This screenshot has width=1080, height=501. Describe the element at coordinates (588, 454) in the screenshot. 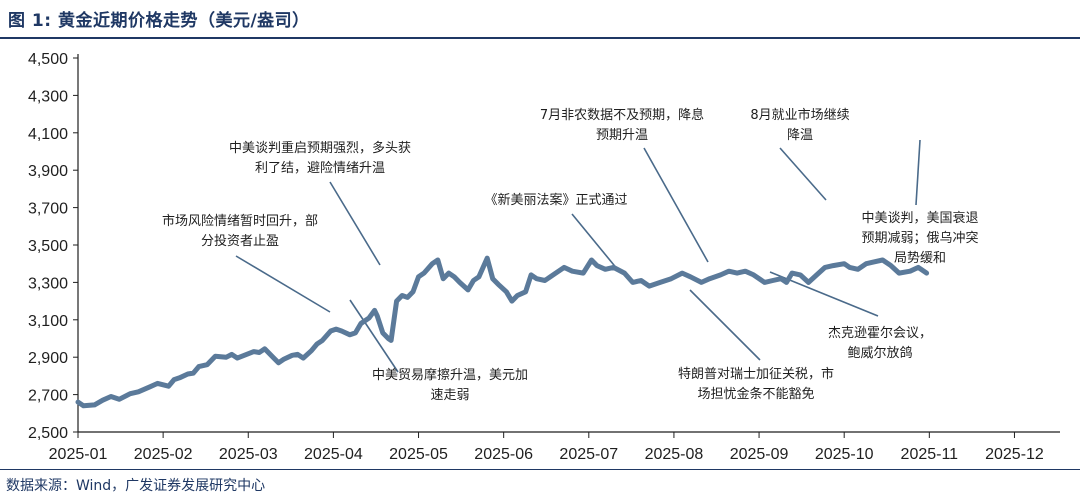

I see `x-tick-label: 2025-07` at that location.